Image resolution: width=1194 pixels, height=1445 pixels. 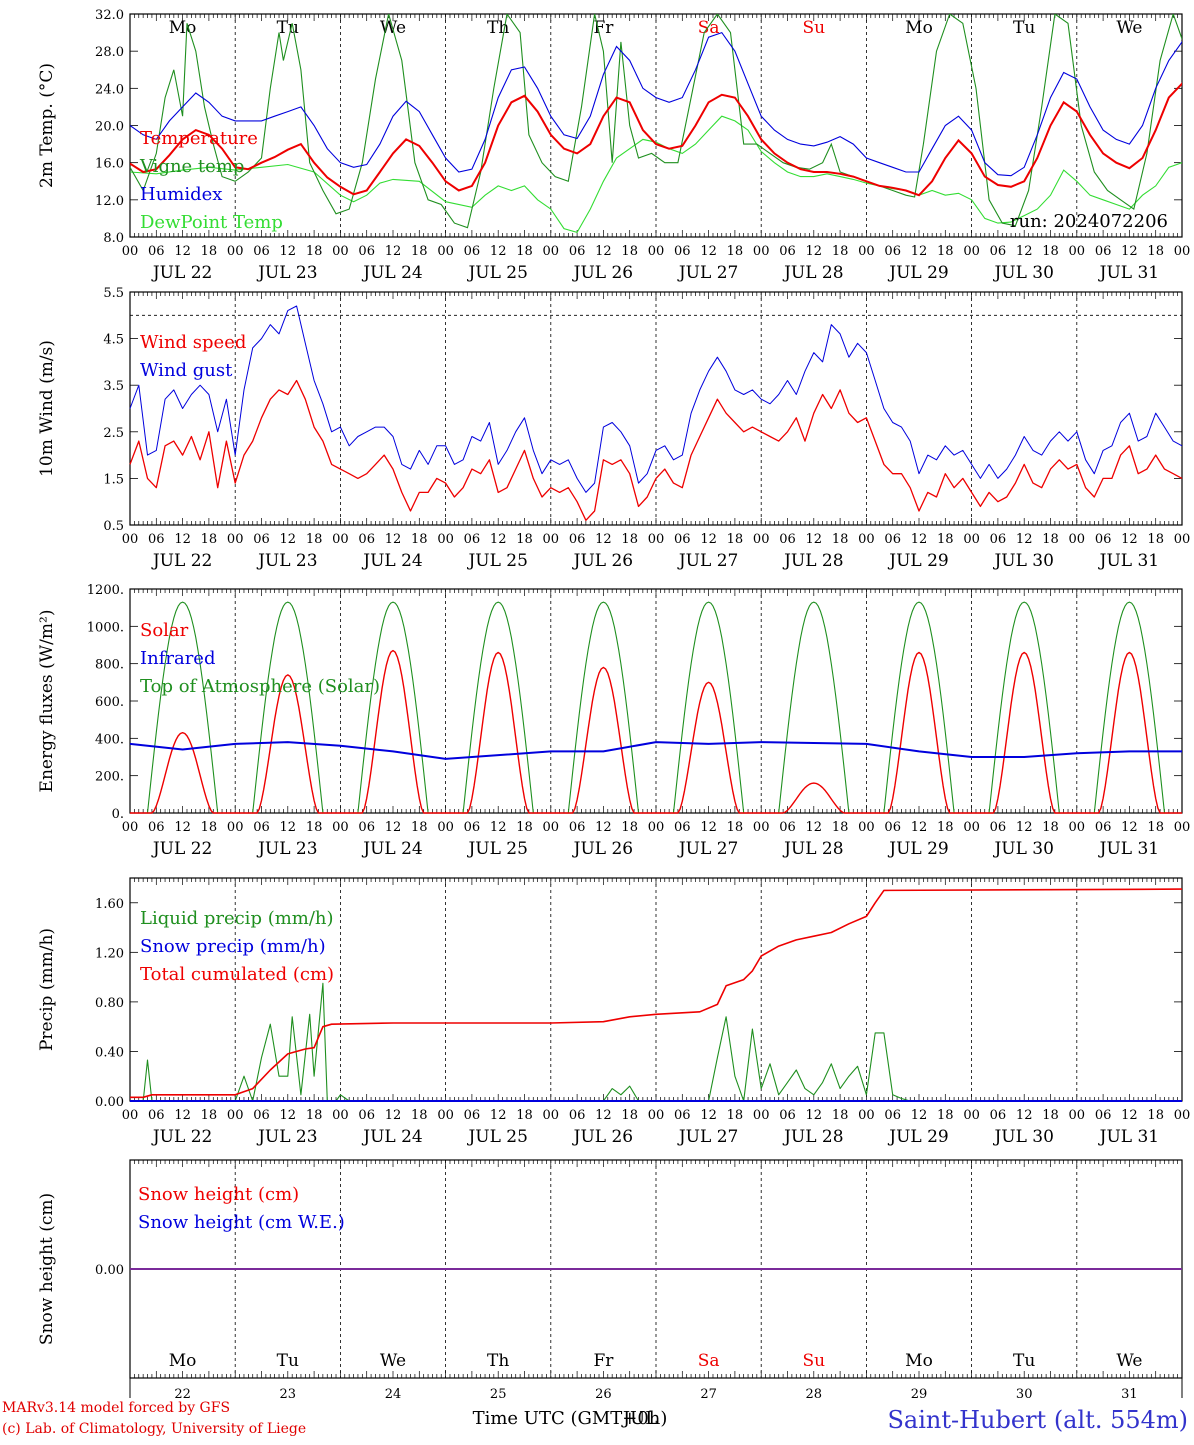 I want to click on legend-entry: Solar, so click(x=164, y=630).